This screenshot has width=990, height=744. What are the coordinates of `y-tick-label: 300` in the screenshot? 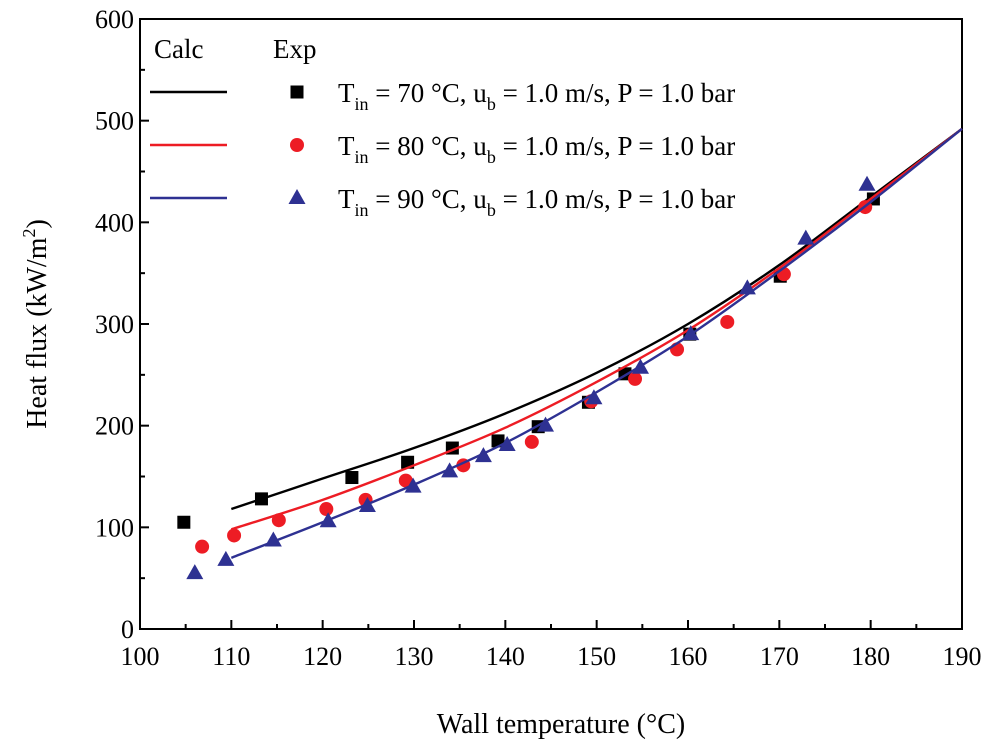 It's located at (114, 324).